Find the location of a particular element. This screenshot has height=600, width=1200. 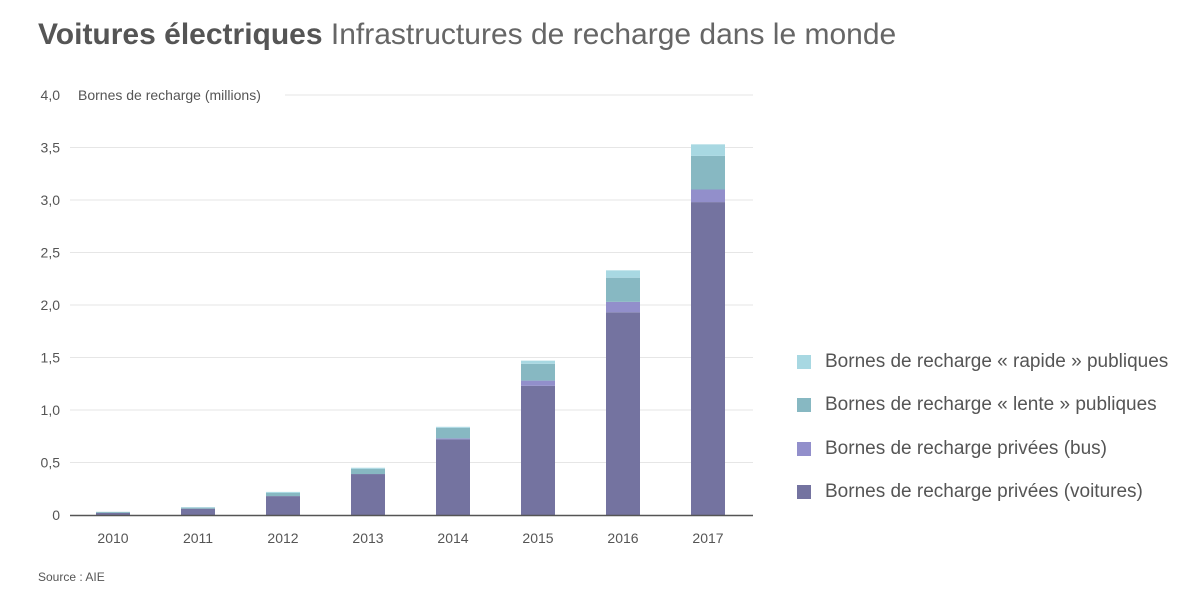

legend-label: Bornes de recharge privées (voitures) is located at coordinates (984, 492).